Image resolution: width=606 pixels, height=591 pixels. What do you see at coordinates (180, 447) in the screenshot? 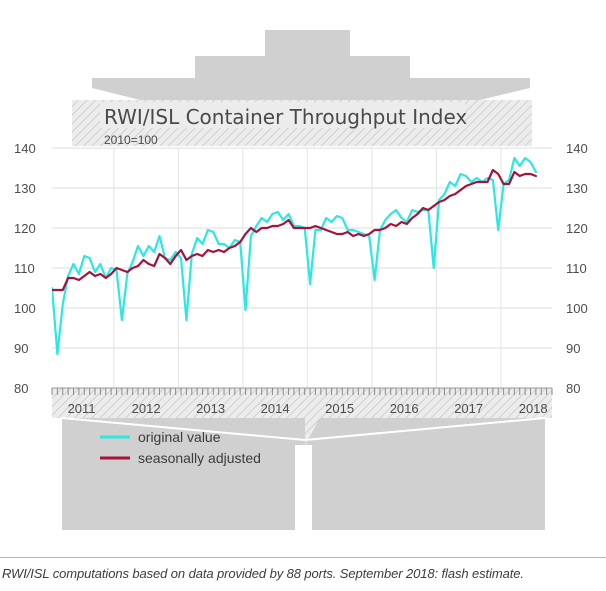
I see `legend: original value seasonally adjusted` at bounding box center [180, 447].